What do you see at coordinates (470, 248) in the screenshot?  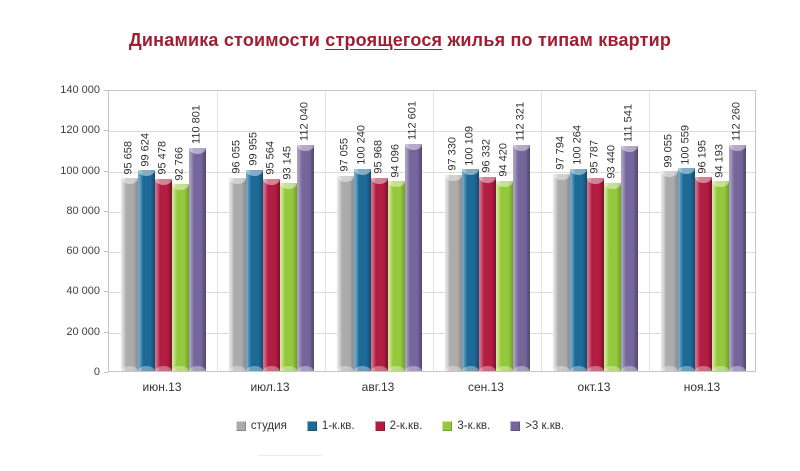 I see `bar-1-к.кв.-сен.13: 100 109` at bounding box center [470, 248].